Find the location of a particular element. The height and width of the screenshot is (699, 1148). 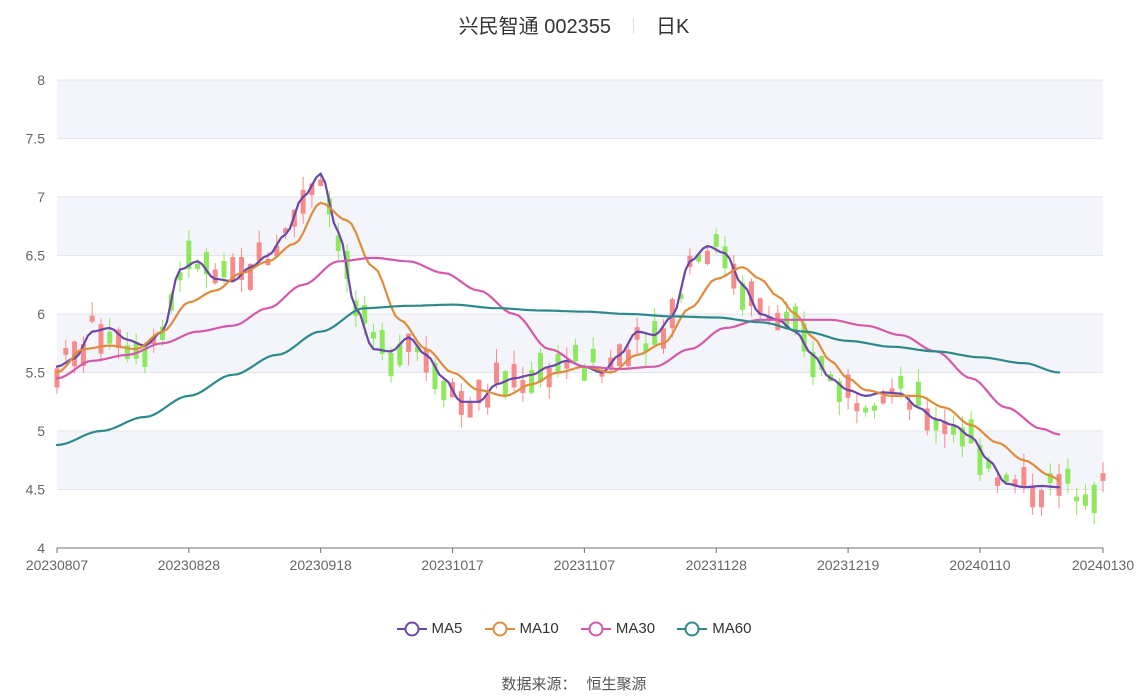

legend-item-ma10: MA10 is located at coordinates (521, 628).